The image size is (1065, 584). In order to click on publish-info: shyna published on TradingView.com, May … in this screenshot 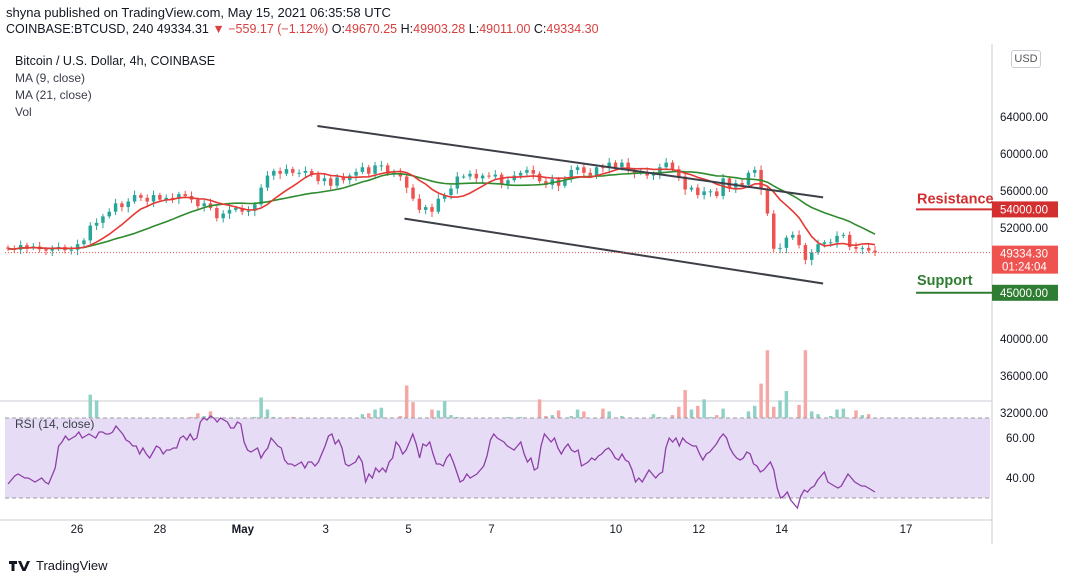, I will do `click(198, 12)`.